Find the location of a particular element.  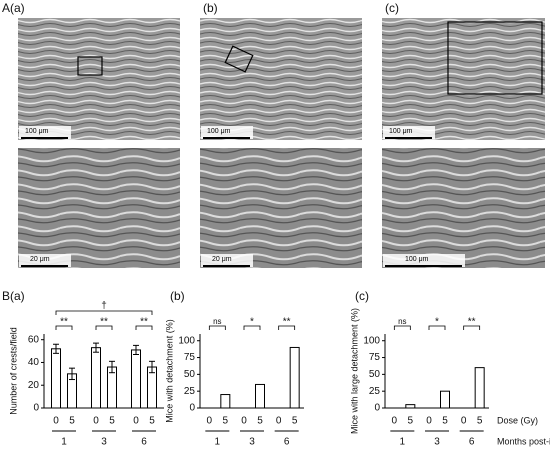

y-tick-label: 60 is located at coordinates (34, 339).